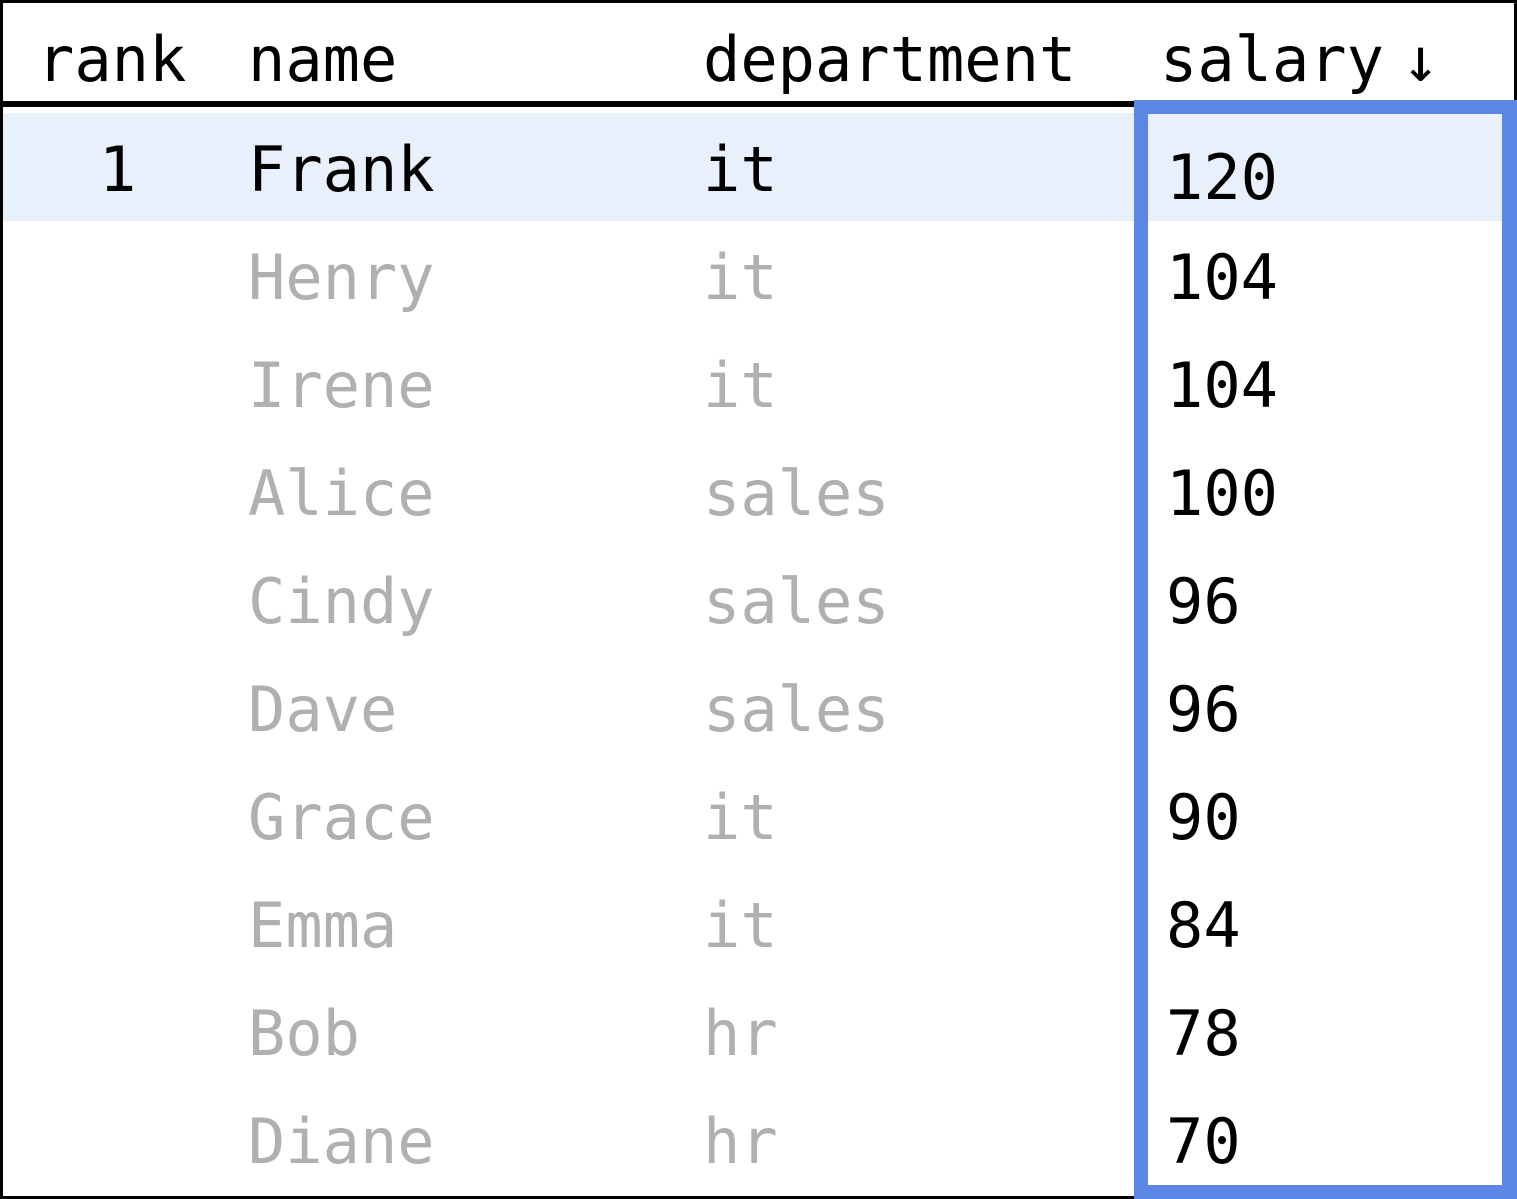 The height and width of the screenshot is (1199, 1517). I want to click on table-row: Bob hr 78, so click(758, 1031).